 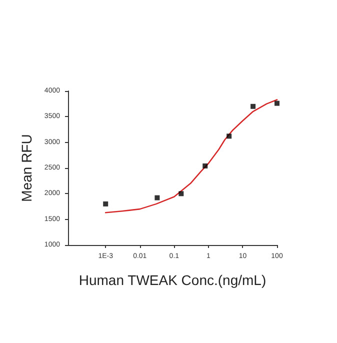 What do you see at coordinates (172, 280) in the screenshot?
I see `x-axis-title: Human TWEAK Conc.(ng/mL)` at bounding box center [172, 280].